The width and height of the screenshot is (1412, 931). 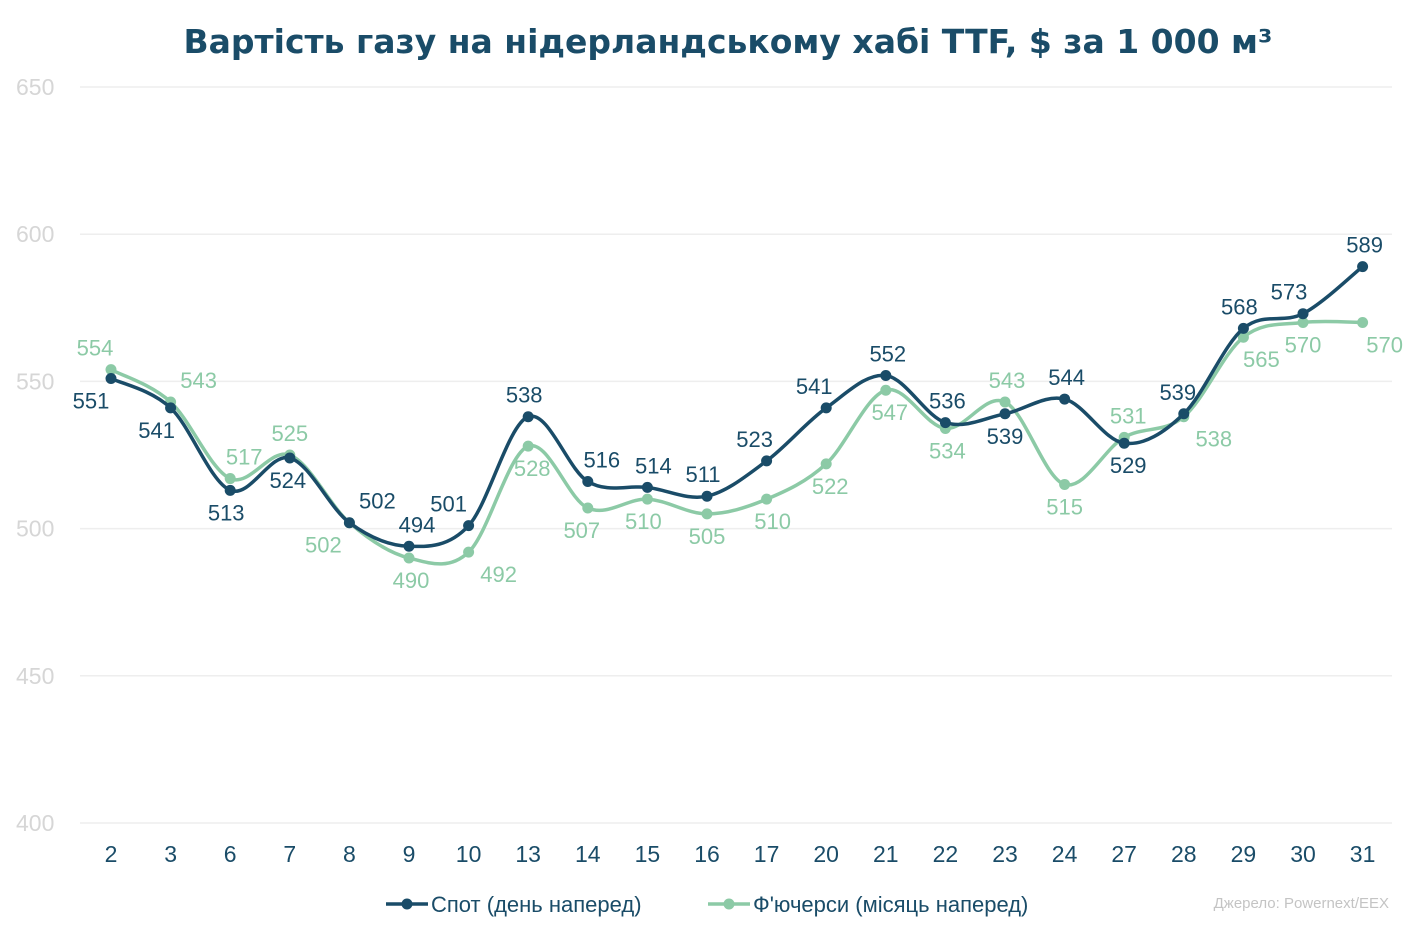 What do you see at coordinates (1289, 292) in the screenshot?
I see `data-label-spot: 573` at bounding box center [1289, 292].